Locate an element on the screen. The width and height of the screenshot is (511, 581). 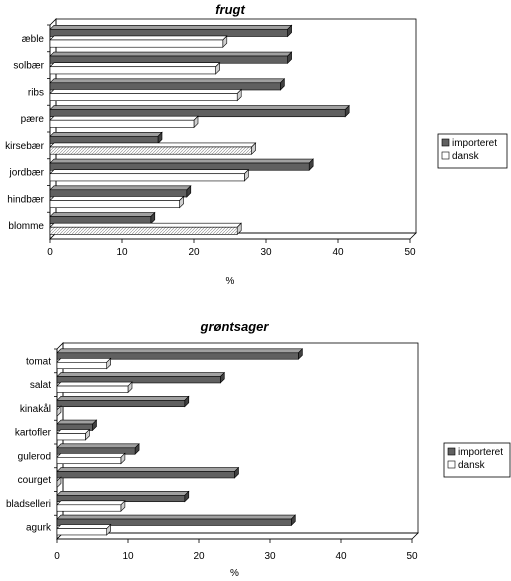
category-label-jordbaer: jordbær is located at coordinates (27, 173).